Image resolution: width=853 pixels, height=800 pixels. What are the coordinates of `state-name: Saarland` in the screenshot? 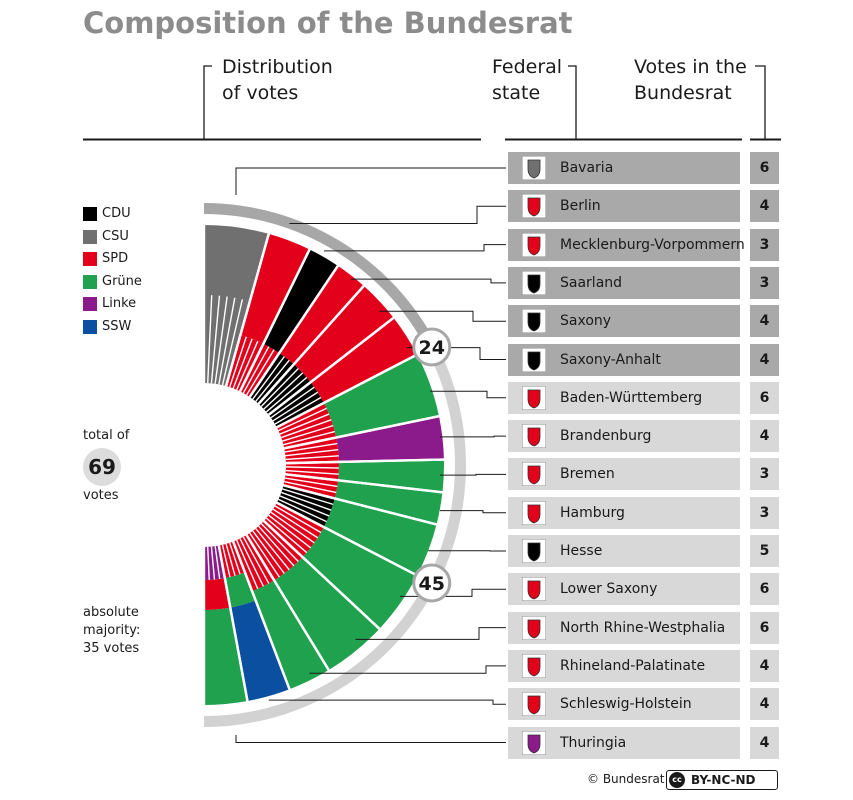 It's located at (591, 282).